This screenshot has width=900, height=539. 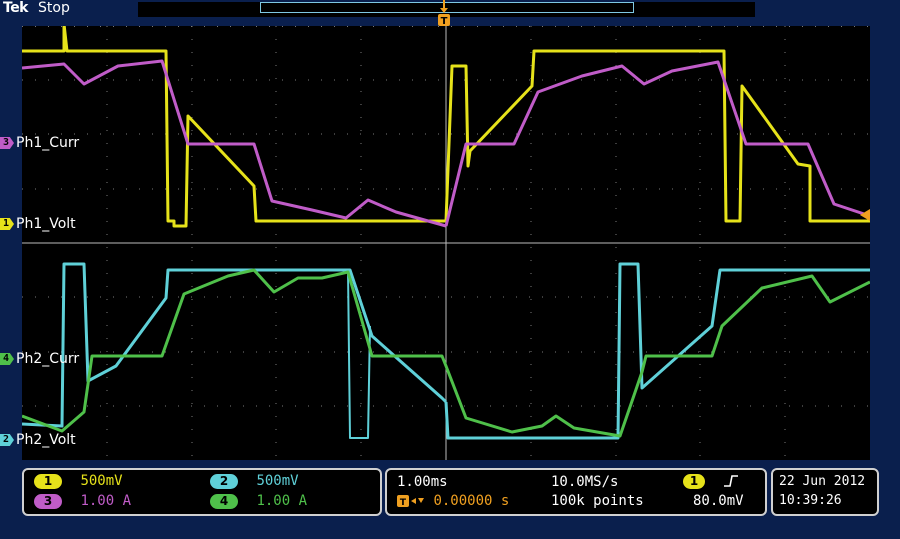 What do you see at coordinates (822, 481) in the screenshot?
I see `date: 22 Jun 2012` at bounding box center [822, 481].